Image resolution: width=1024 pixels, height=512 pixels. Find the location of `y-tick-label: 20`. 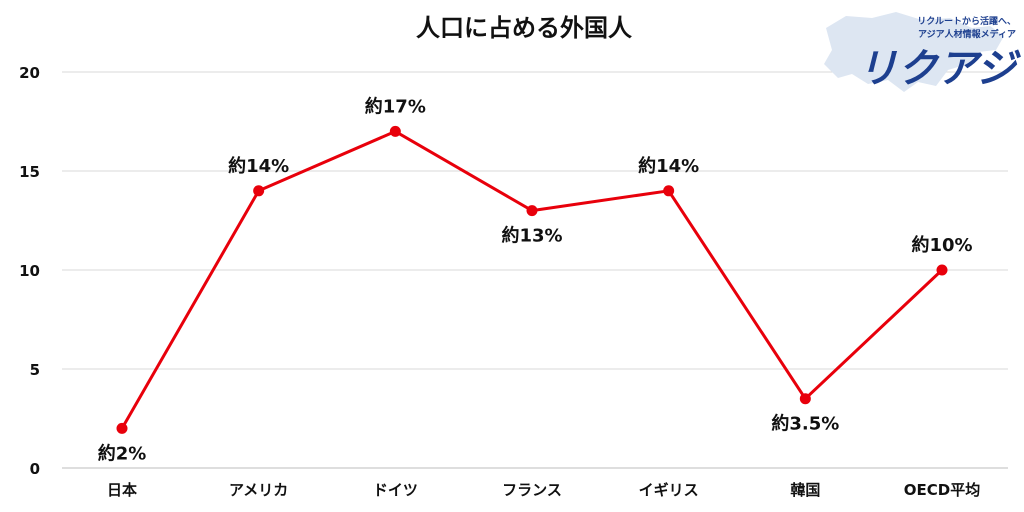

y-tick-label: 20 is located at coordinates (29, 73).